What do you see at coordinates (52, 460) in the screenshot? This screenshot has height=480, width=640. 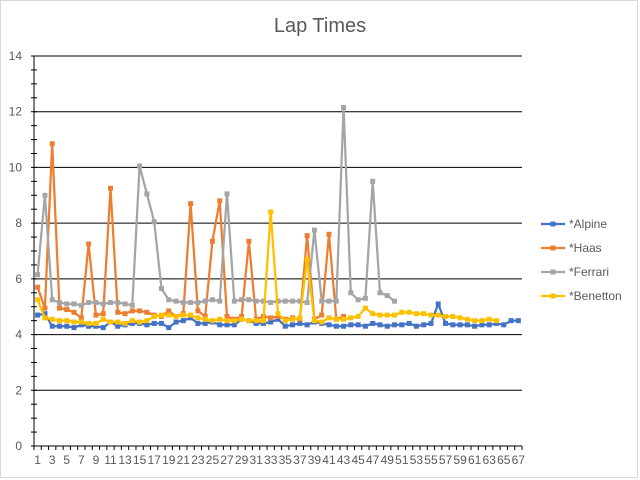 I see `x-tick-label: 3` at bounding box center [52, 460].